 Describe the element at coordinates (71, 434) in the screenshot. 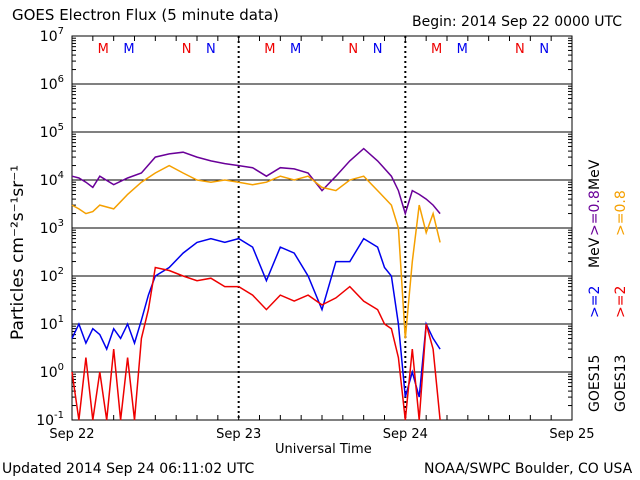

I see `x-tick-label: Sep 22` at that location.